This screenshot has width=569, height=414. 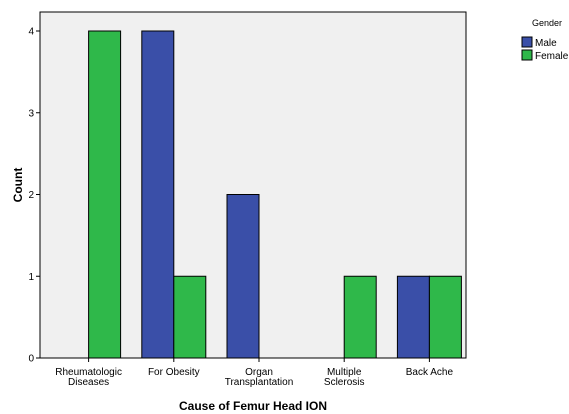 What do you see at coordinates (31, 195) in the screenshot?
I see `y-tick-label: 2` at bounding box center [31, 195].